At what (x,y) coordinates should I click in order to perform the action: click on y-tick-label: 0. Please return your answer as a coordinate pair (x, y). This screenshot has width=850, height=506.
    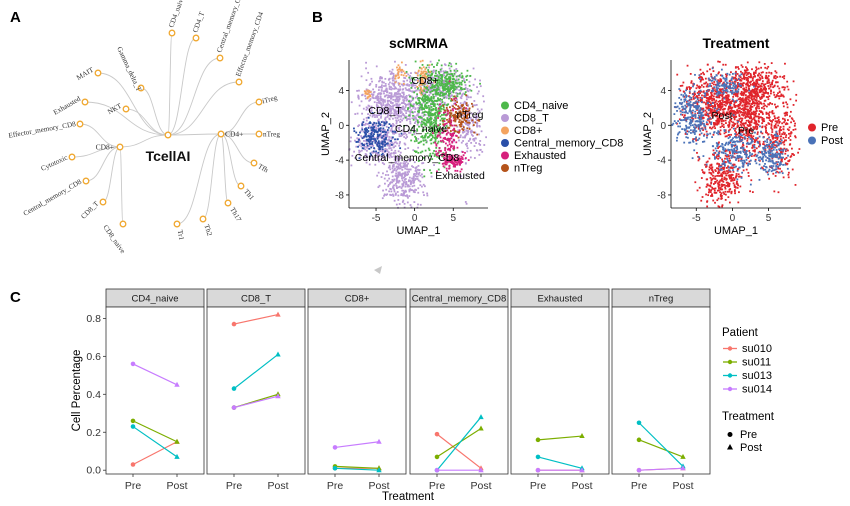
    Looking at the image, I should click on (663, 126).